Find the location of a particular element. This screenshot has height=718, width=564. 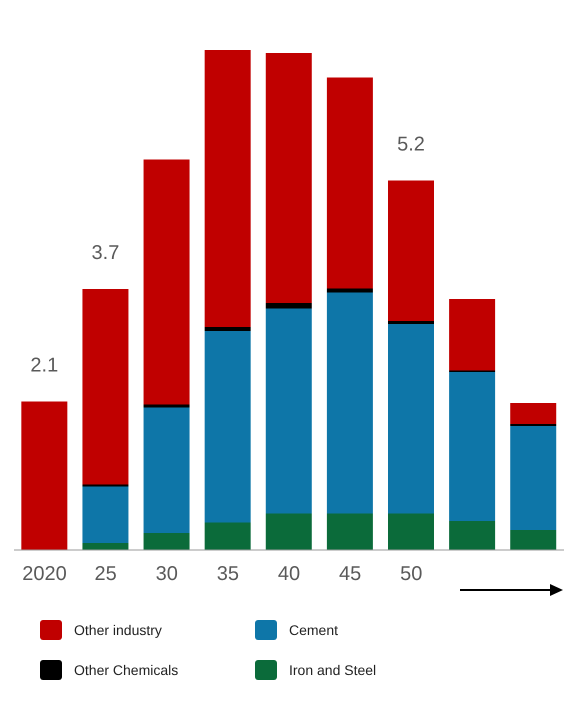

annotation: 3.7 is located at coordinates (106, 253).